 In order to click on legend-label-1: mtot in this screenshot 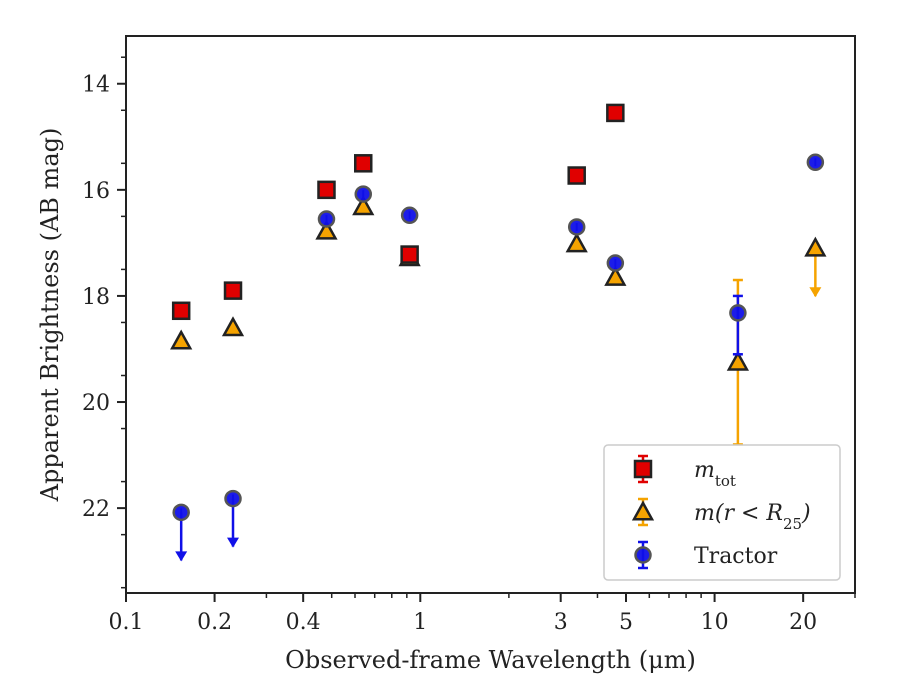, I will do `click(715, 474)`.